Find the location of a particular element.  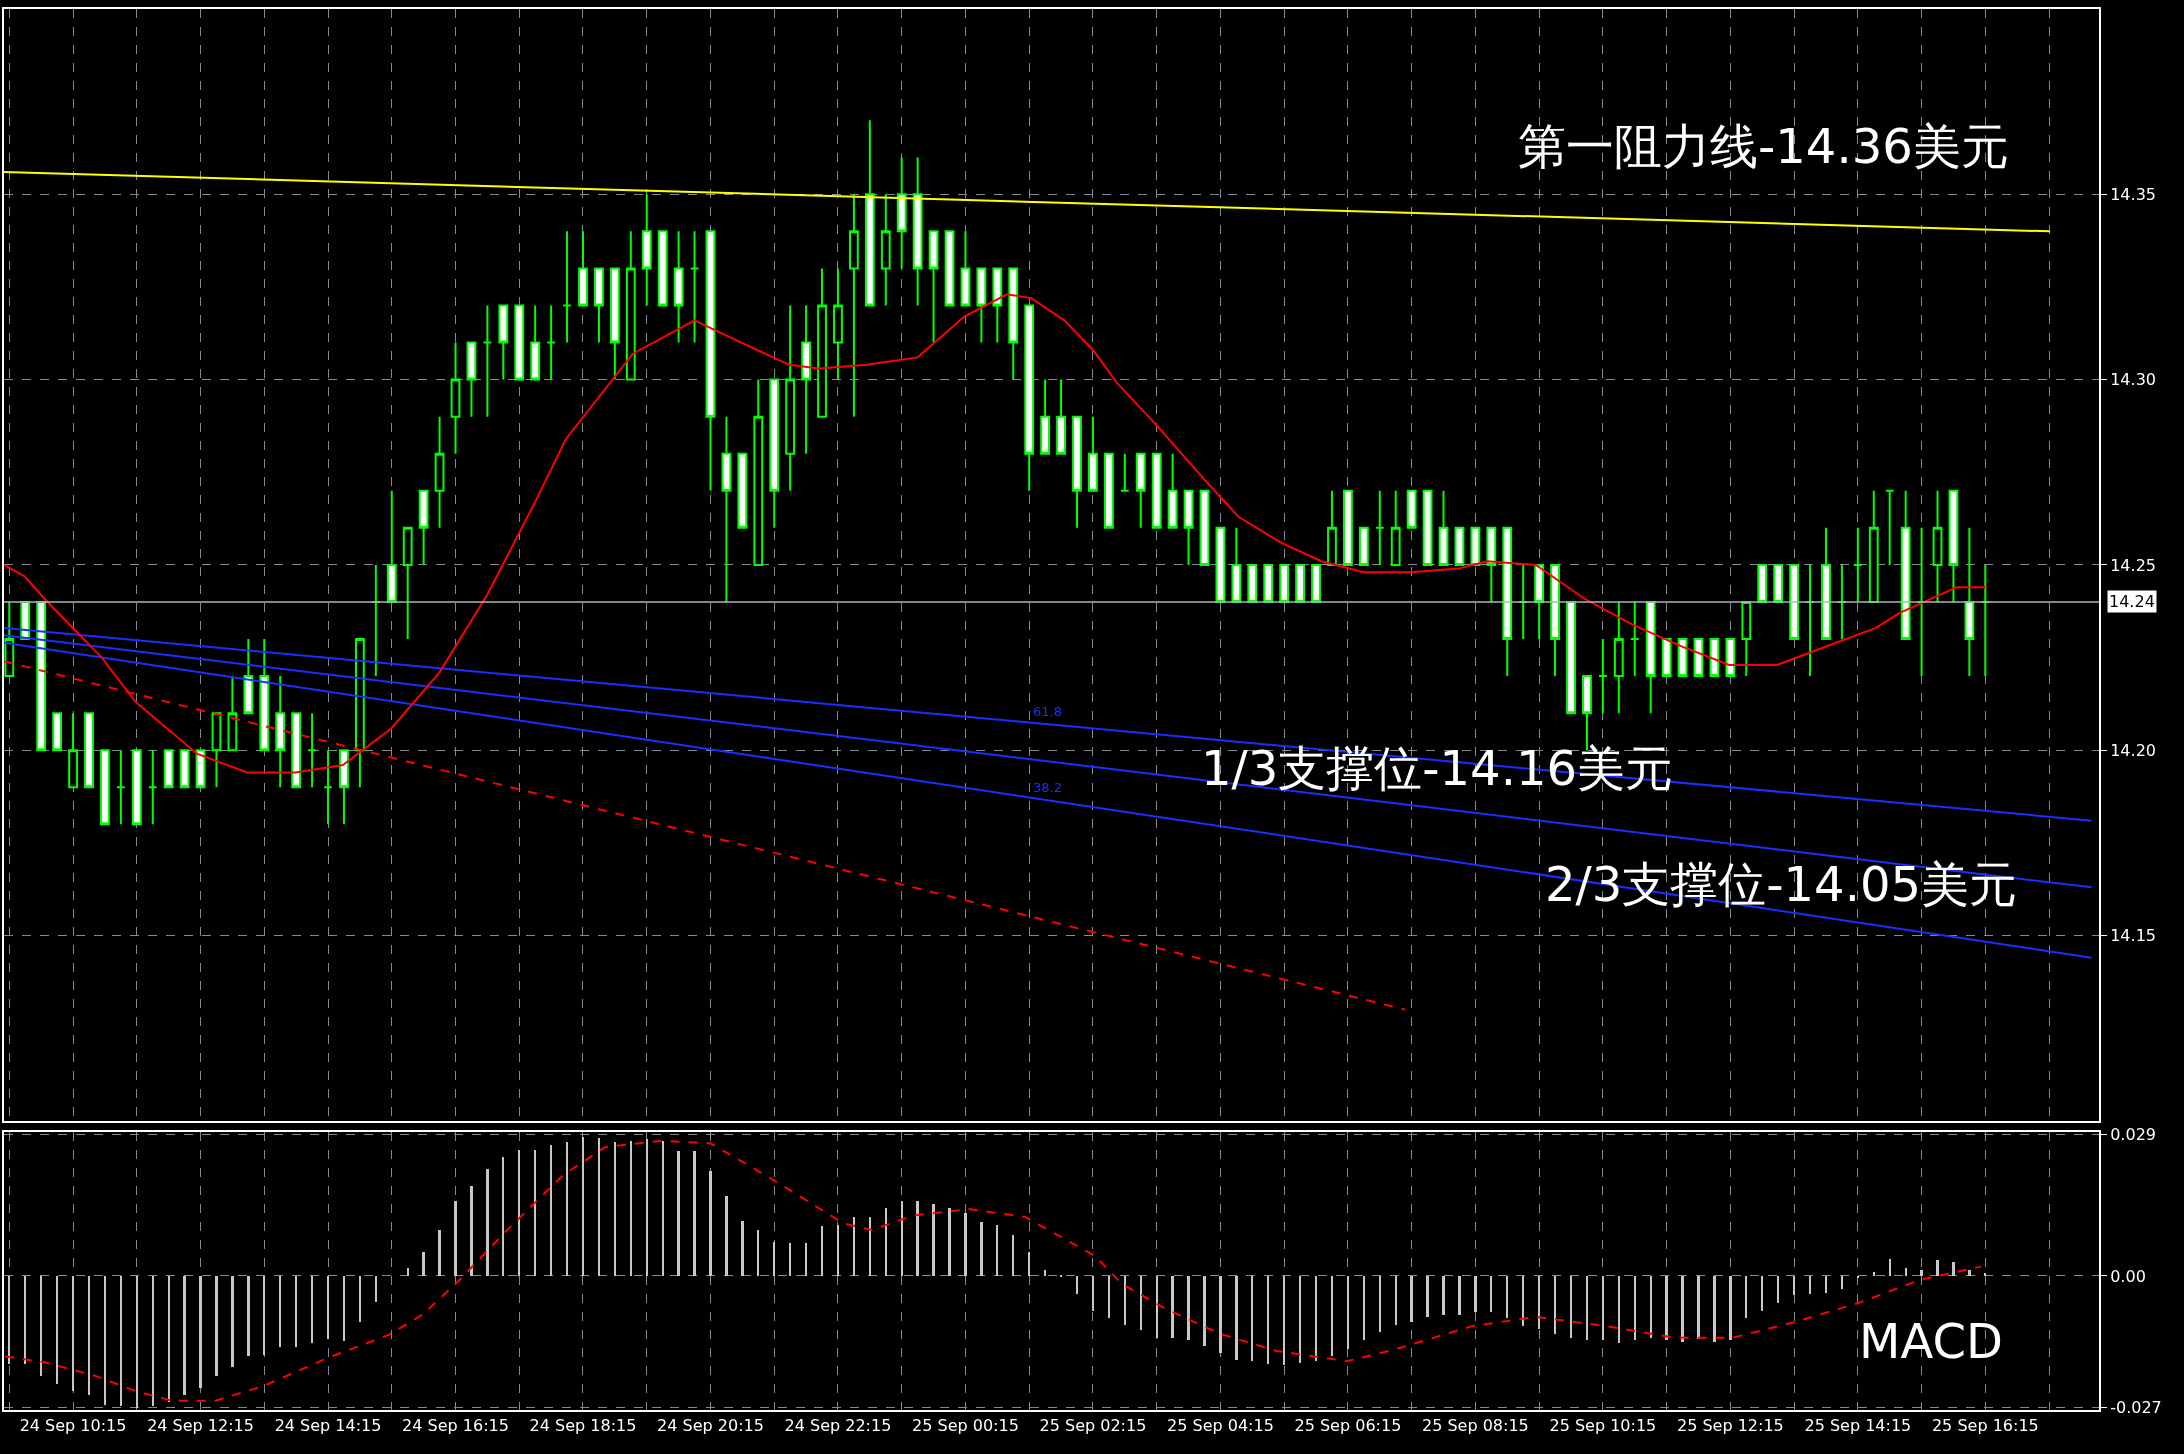

y-tick-label: 14.30 is located at coordinates (2133, 380).